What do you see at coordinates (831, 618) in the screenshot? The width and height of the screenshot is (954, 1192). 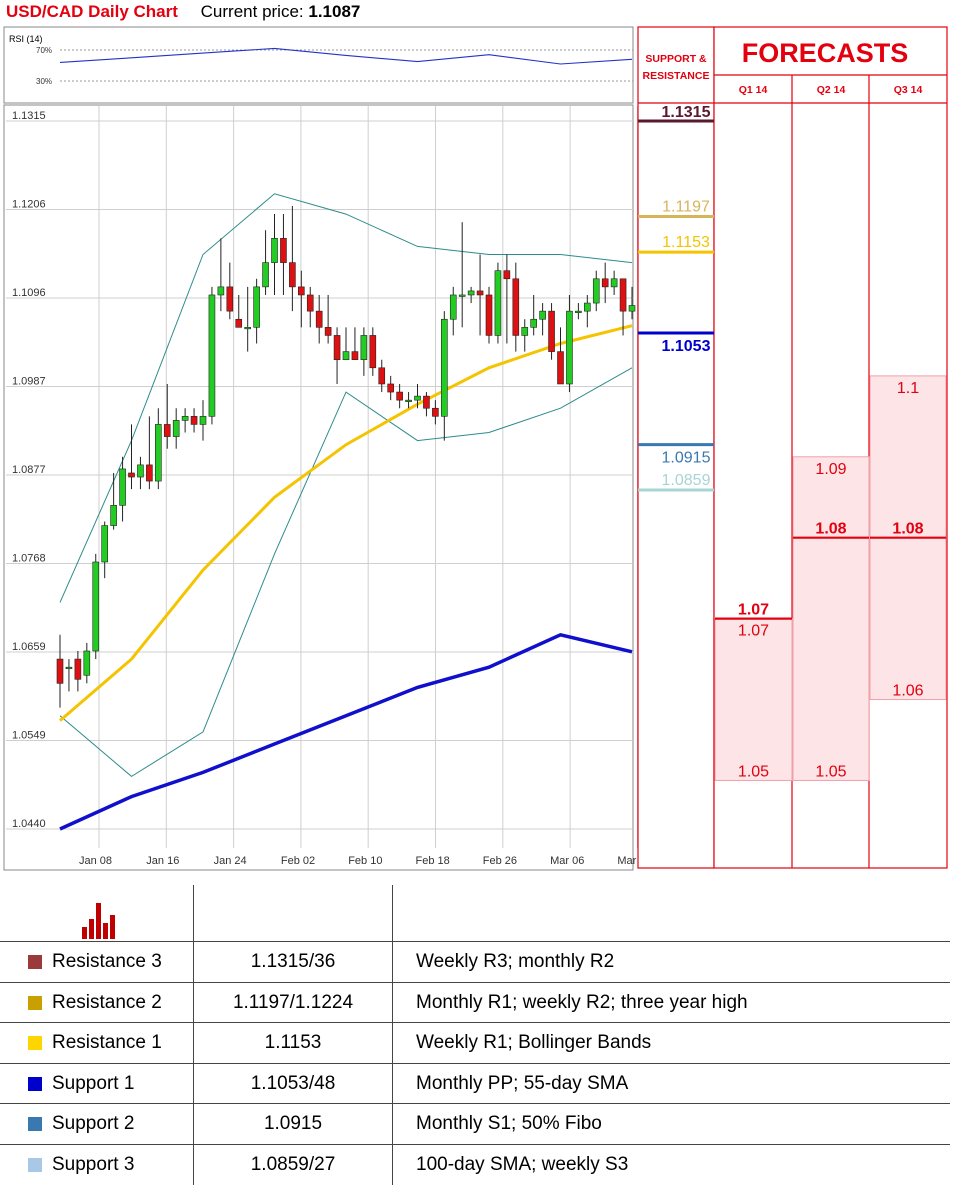 I see `q2-forecast-range` at bounding box center [831, 618].